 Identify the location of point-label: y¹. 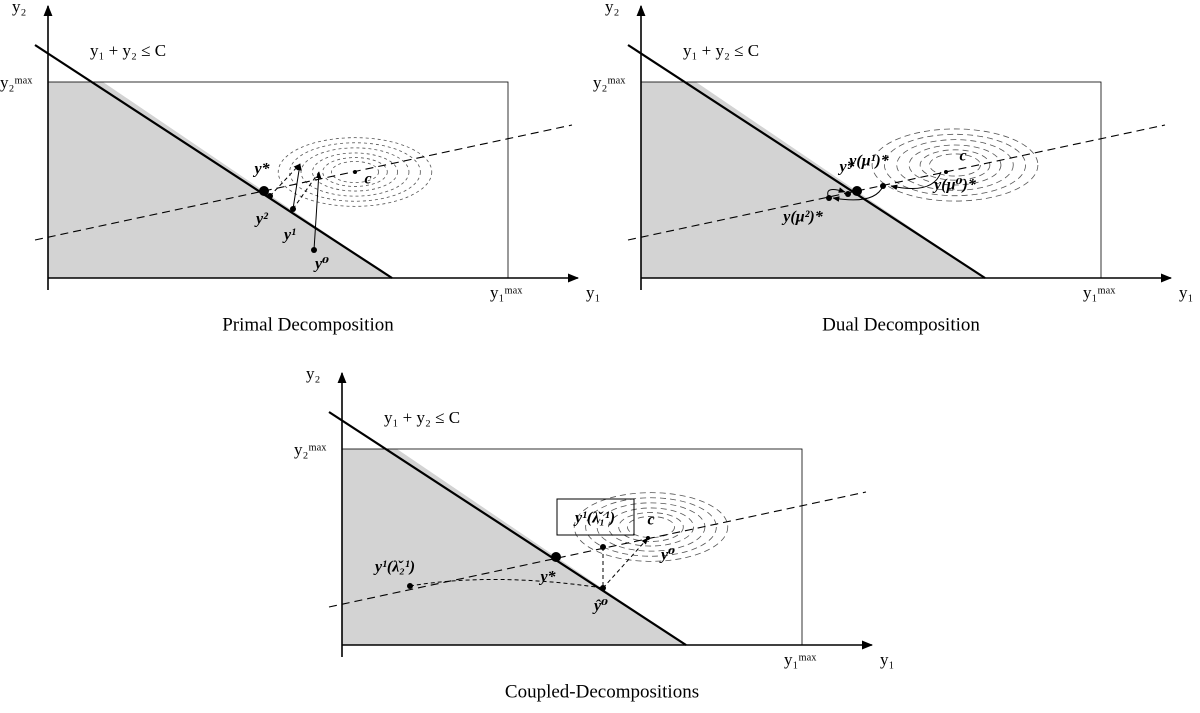
(289, 235).